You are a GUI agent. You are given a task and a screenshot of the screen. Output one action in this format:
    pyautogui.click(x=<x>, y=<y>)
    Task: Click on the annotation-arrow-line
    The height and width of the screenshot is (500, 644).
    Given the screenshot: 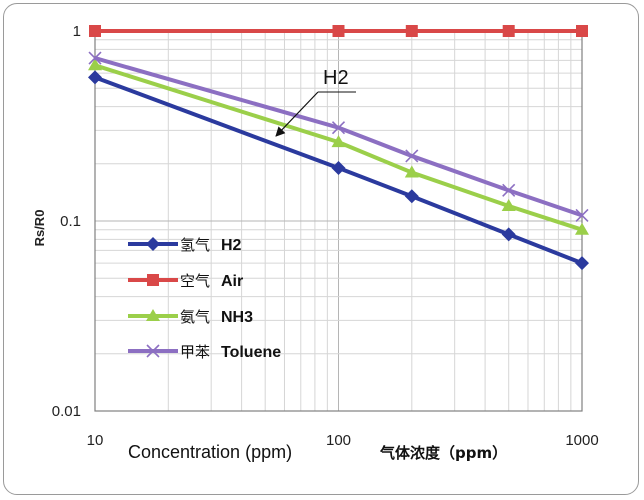 What is the action you would take?
    pyautogui.click(x=297, y=114)
    